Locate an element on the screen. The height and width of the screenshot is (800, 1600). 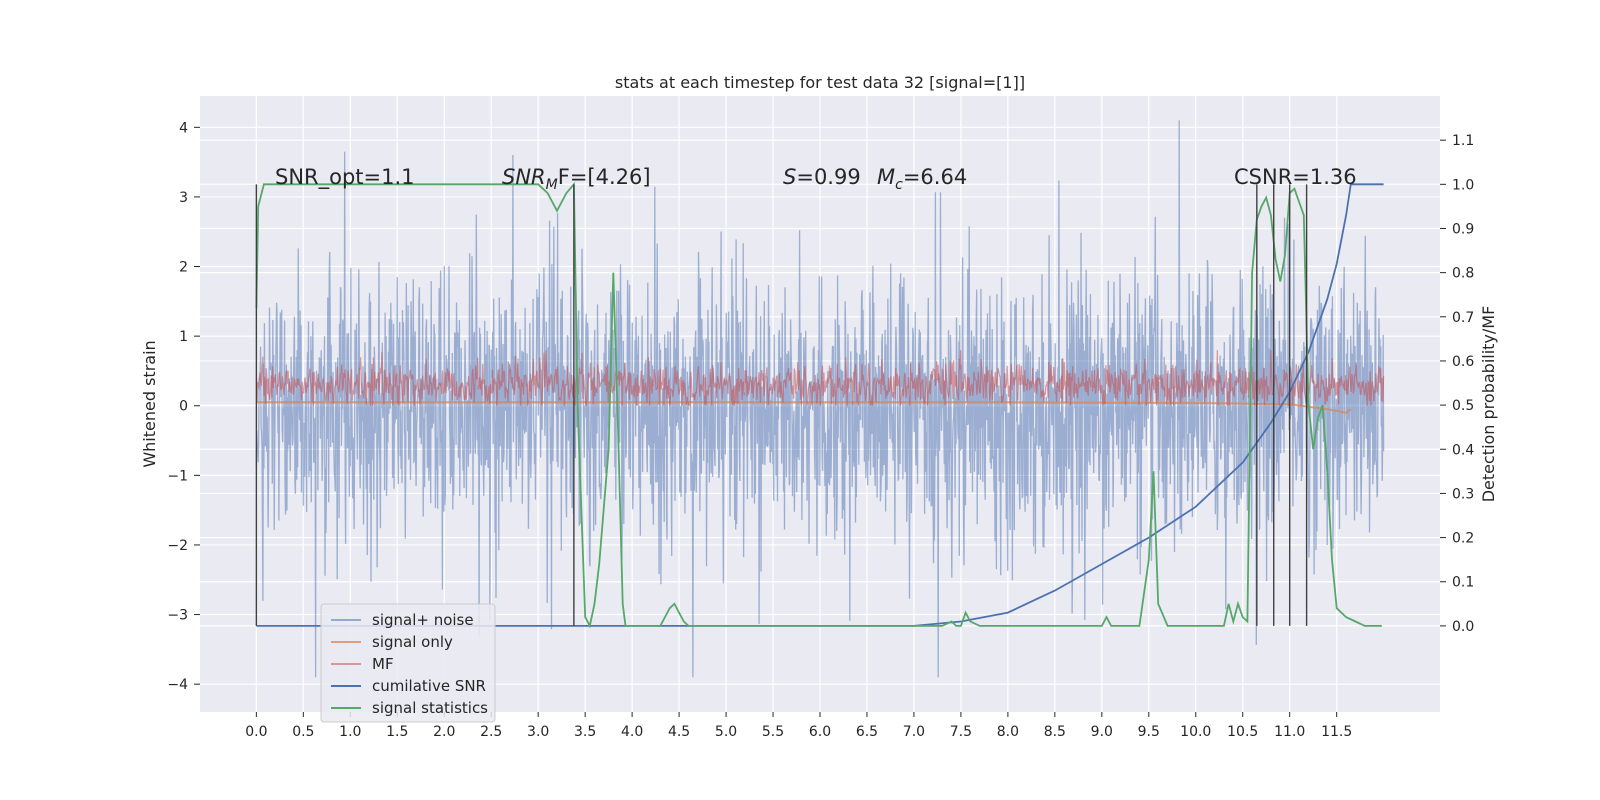
legend-label: signal statistics is located at coordinates (430, 708).